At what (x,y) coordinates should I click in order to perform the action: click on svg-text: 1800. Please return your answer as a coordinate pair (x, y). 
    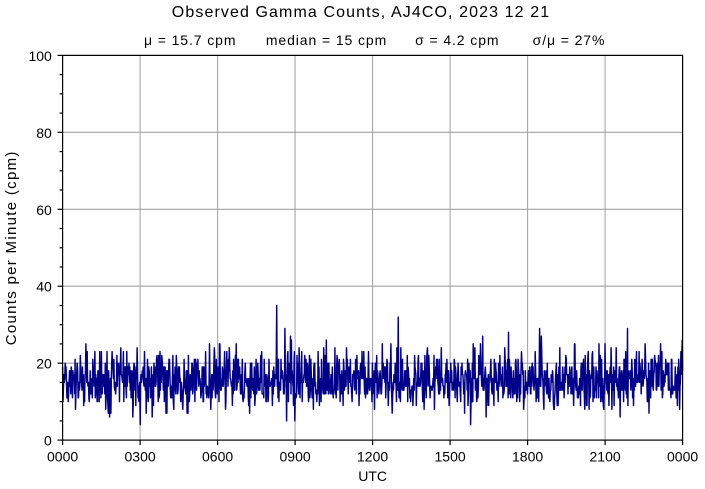
    Looking at the image, I should click on (527, 457).